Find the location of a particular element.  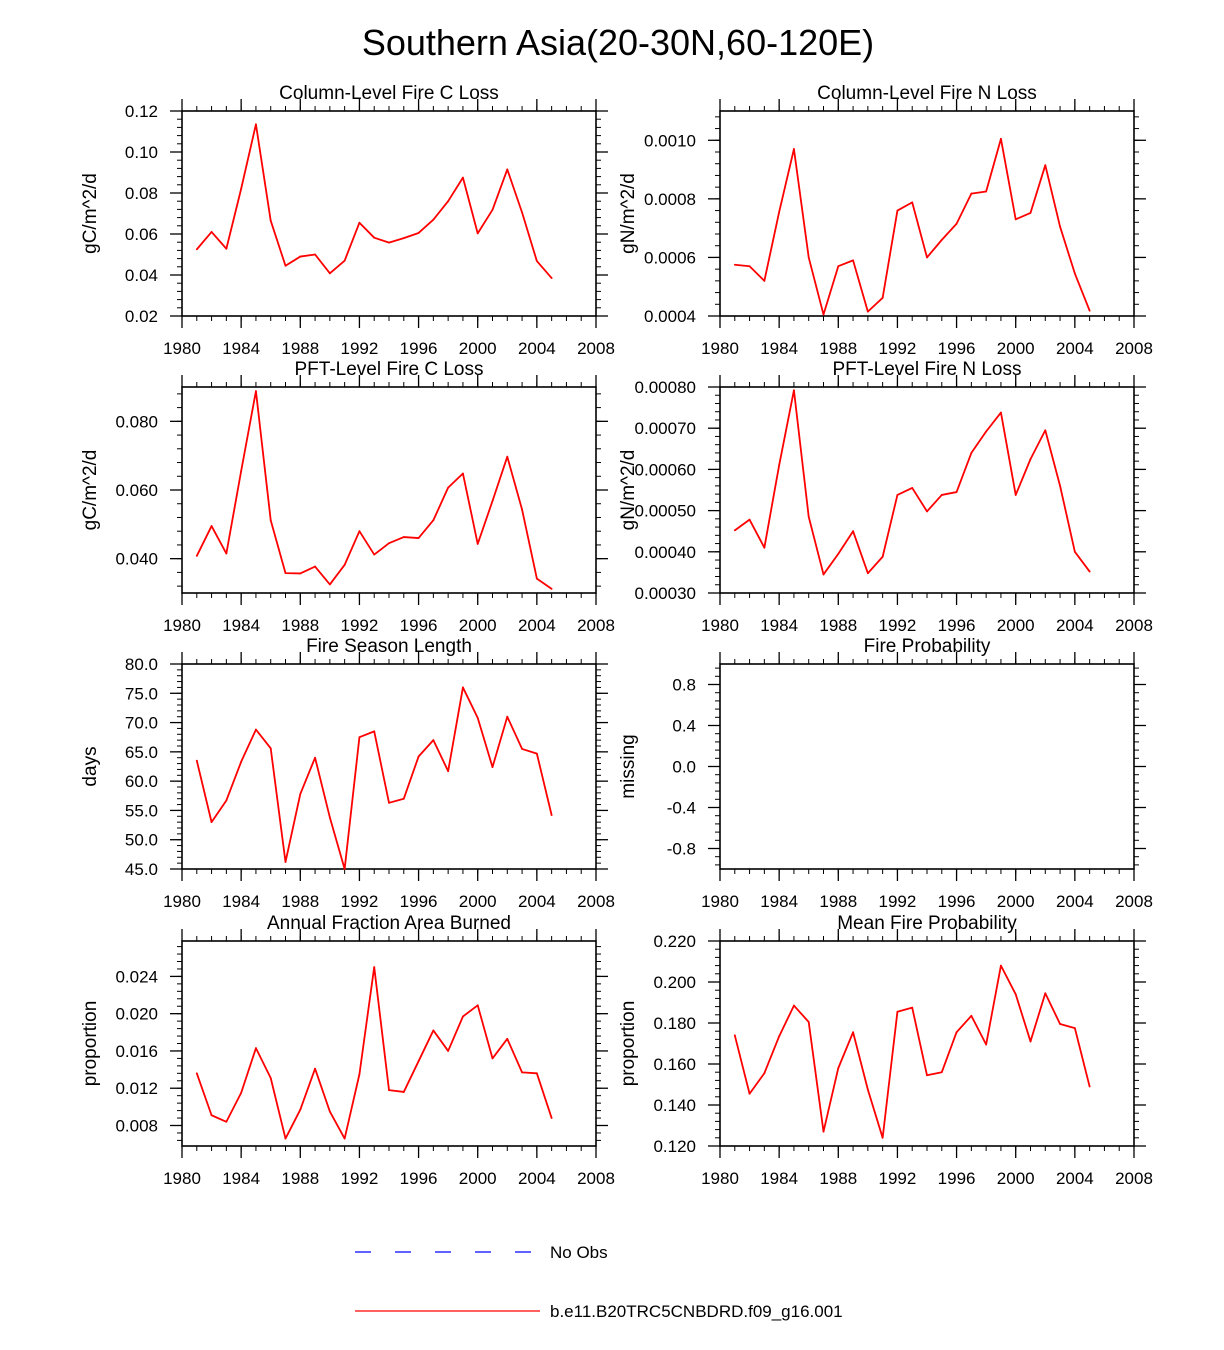

panel-title: Mean Fire Probability is located at coordinates (927, 923).